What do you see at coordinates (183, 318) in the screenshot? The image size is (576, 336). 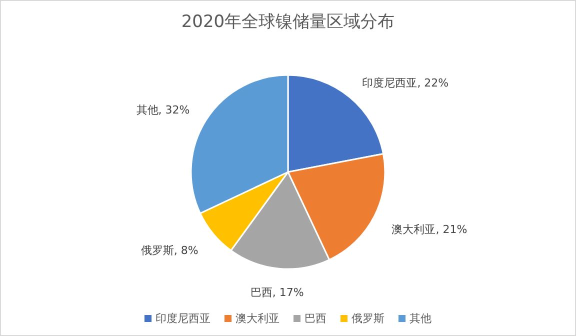 I see `legend-label: 印度尼西亚` at bounding box center [183, 318].